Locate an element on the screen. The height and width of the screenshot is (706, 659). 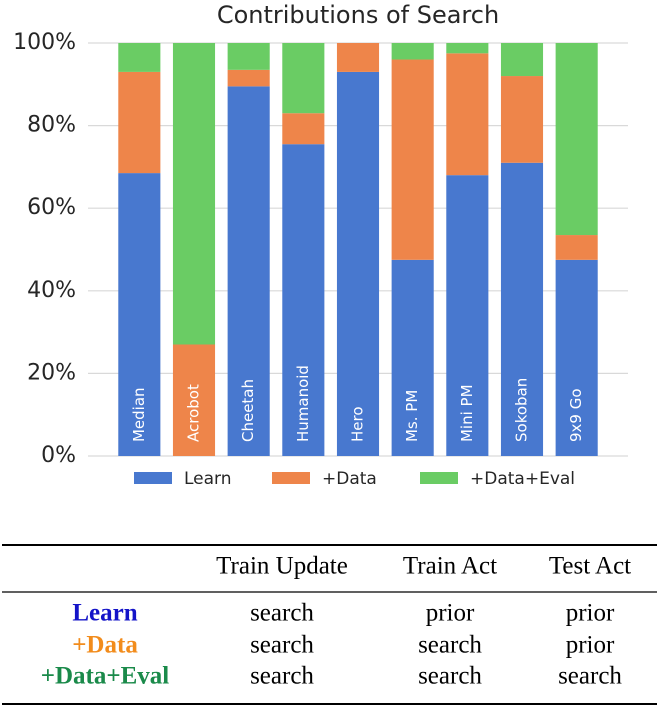
row-label: +Data+Eval is located at coordinates (105, 676).